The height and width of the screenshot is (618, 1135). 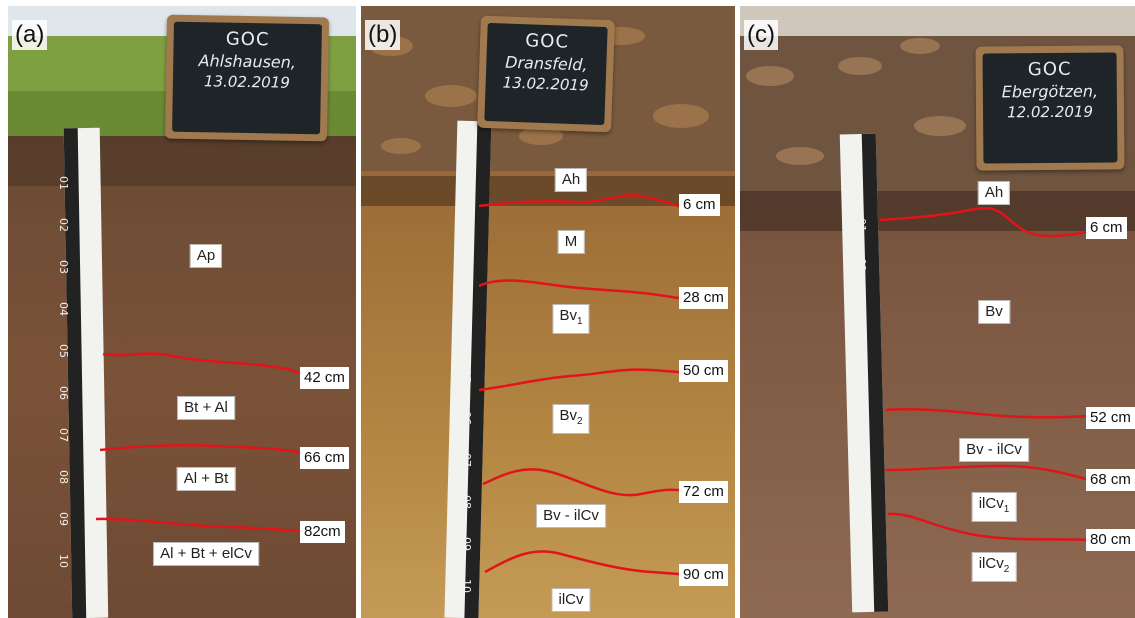 What do you see at coordinates (322, 532) in the screenshot?
I see `depth-label: 82cm` at bounding box center [322, 532].